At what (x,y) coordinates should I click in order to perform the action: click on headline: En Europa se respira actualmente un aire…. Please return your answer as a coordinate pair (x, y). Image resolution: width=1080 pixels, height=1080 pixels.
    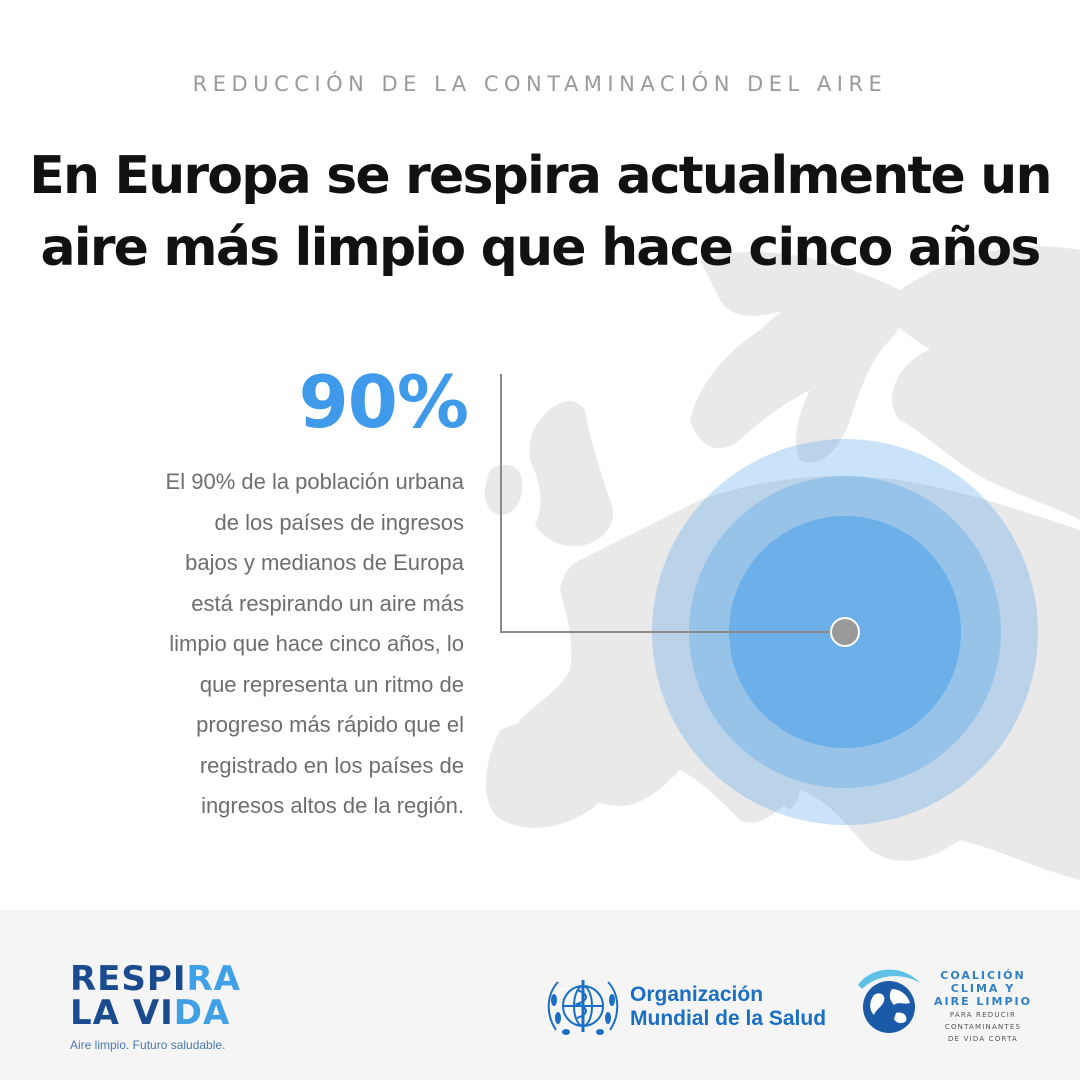
    Looking at the image, I should click on (540, 212).